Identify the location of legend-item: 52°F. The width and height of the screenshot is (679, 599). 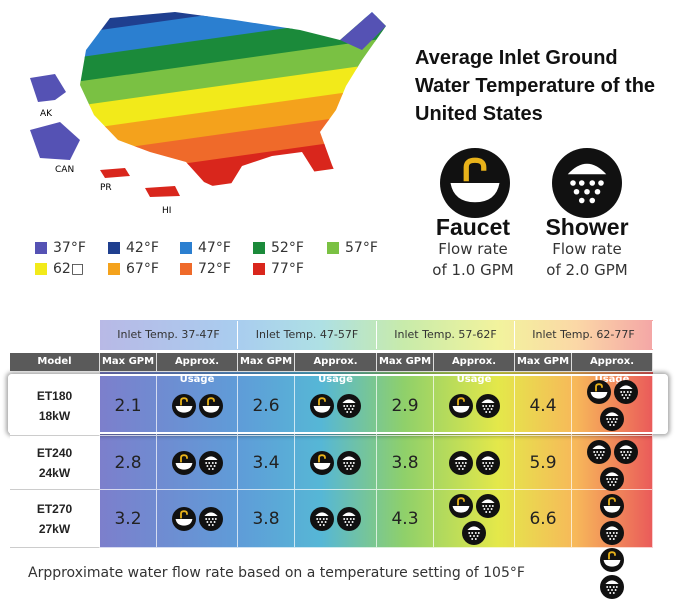
(278, 248).